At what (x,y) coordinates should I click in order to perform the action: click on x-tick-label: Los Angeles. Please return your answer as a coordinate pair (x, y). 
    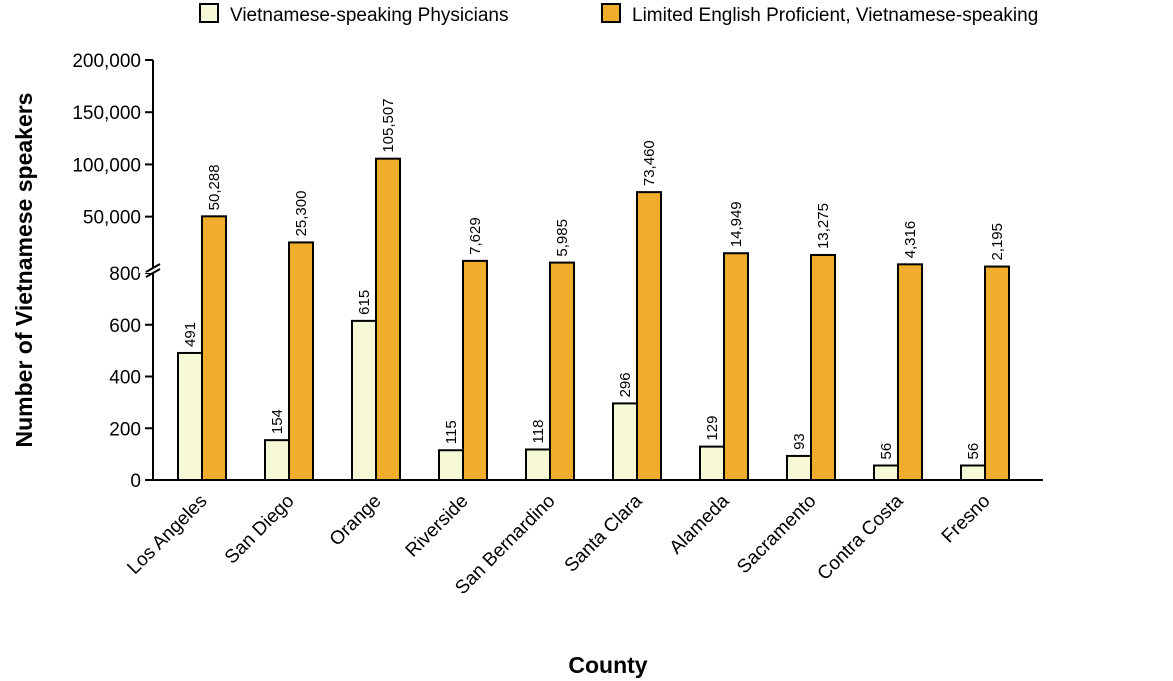
    Looking at the image, I should click on (167, 535).